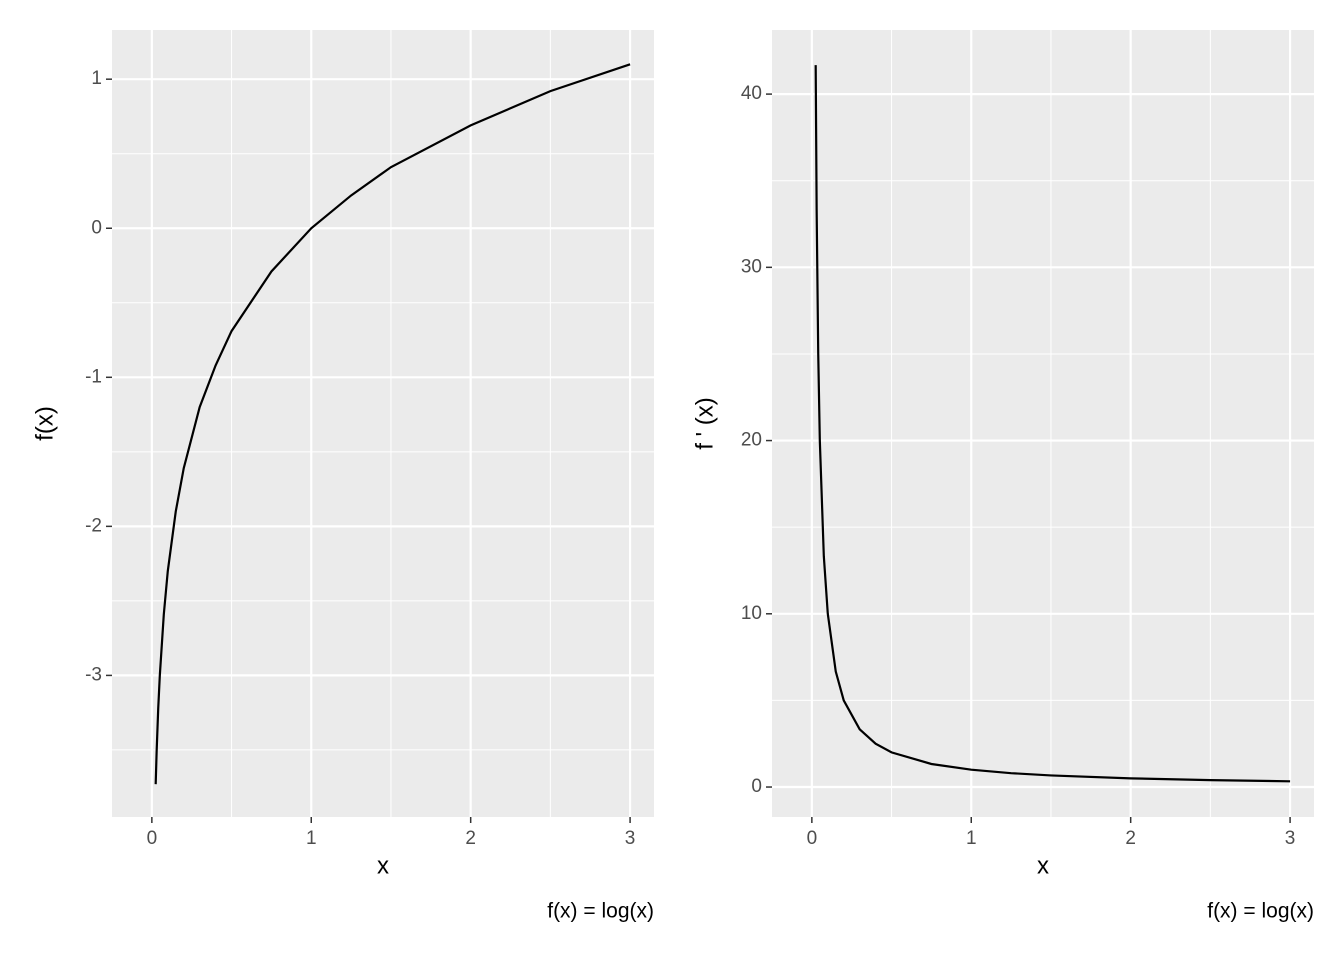  Describe the element at coordinates (96, 78) in the screenshot. I see `y-tick-label: 1` at that location.